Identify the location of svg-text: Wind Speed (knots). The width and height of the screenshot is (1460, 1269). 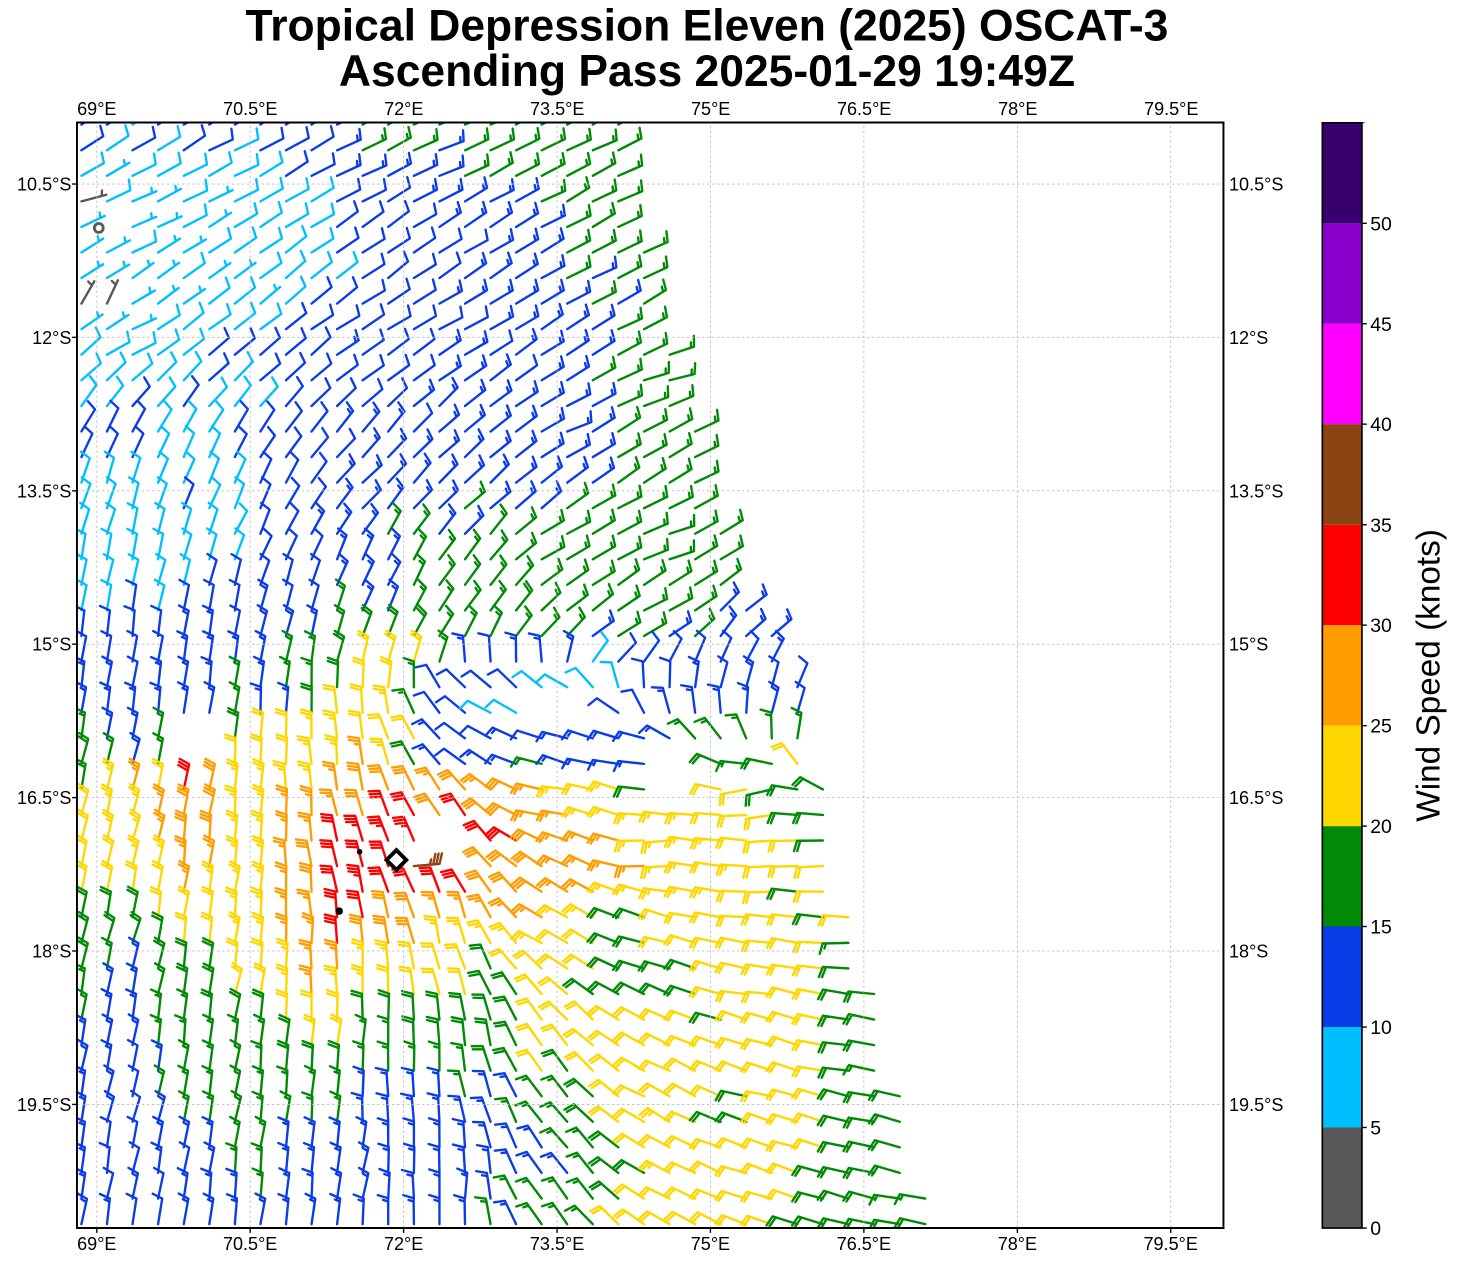
(1429, 675).